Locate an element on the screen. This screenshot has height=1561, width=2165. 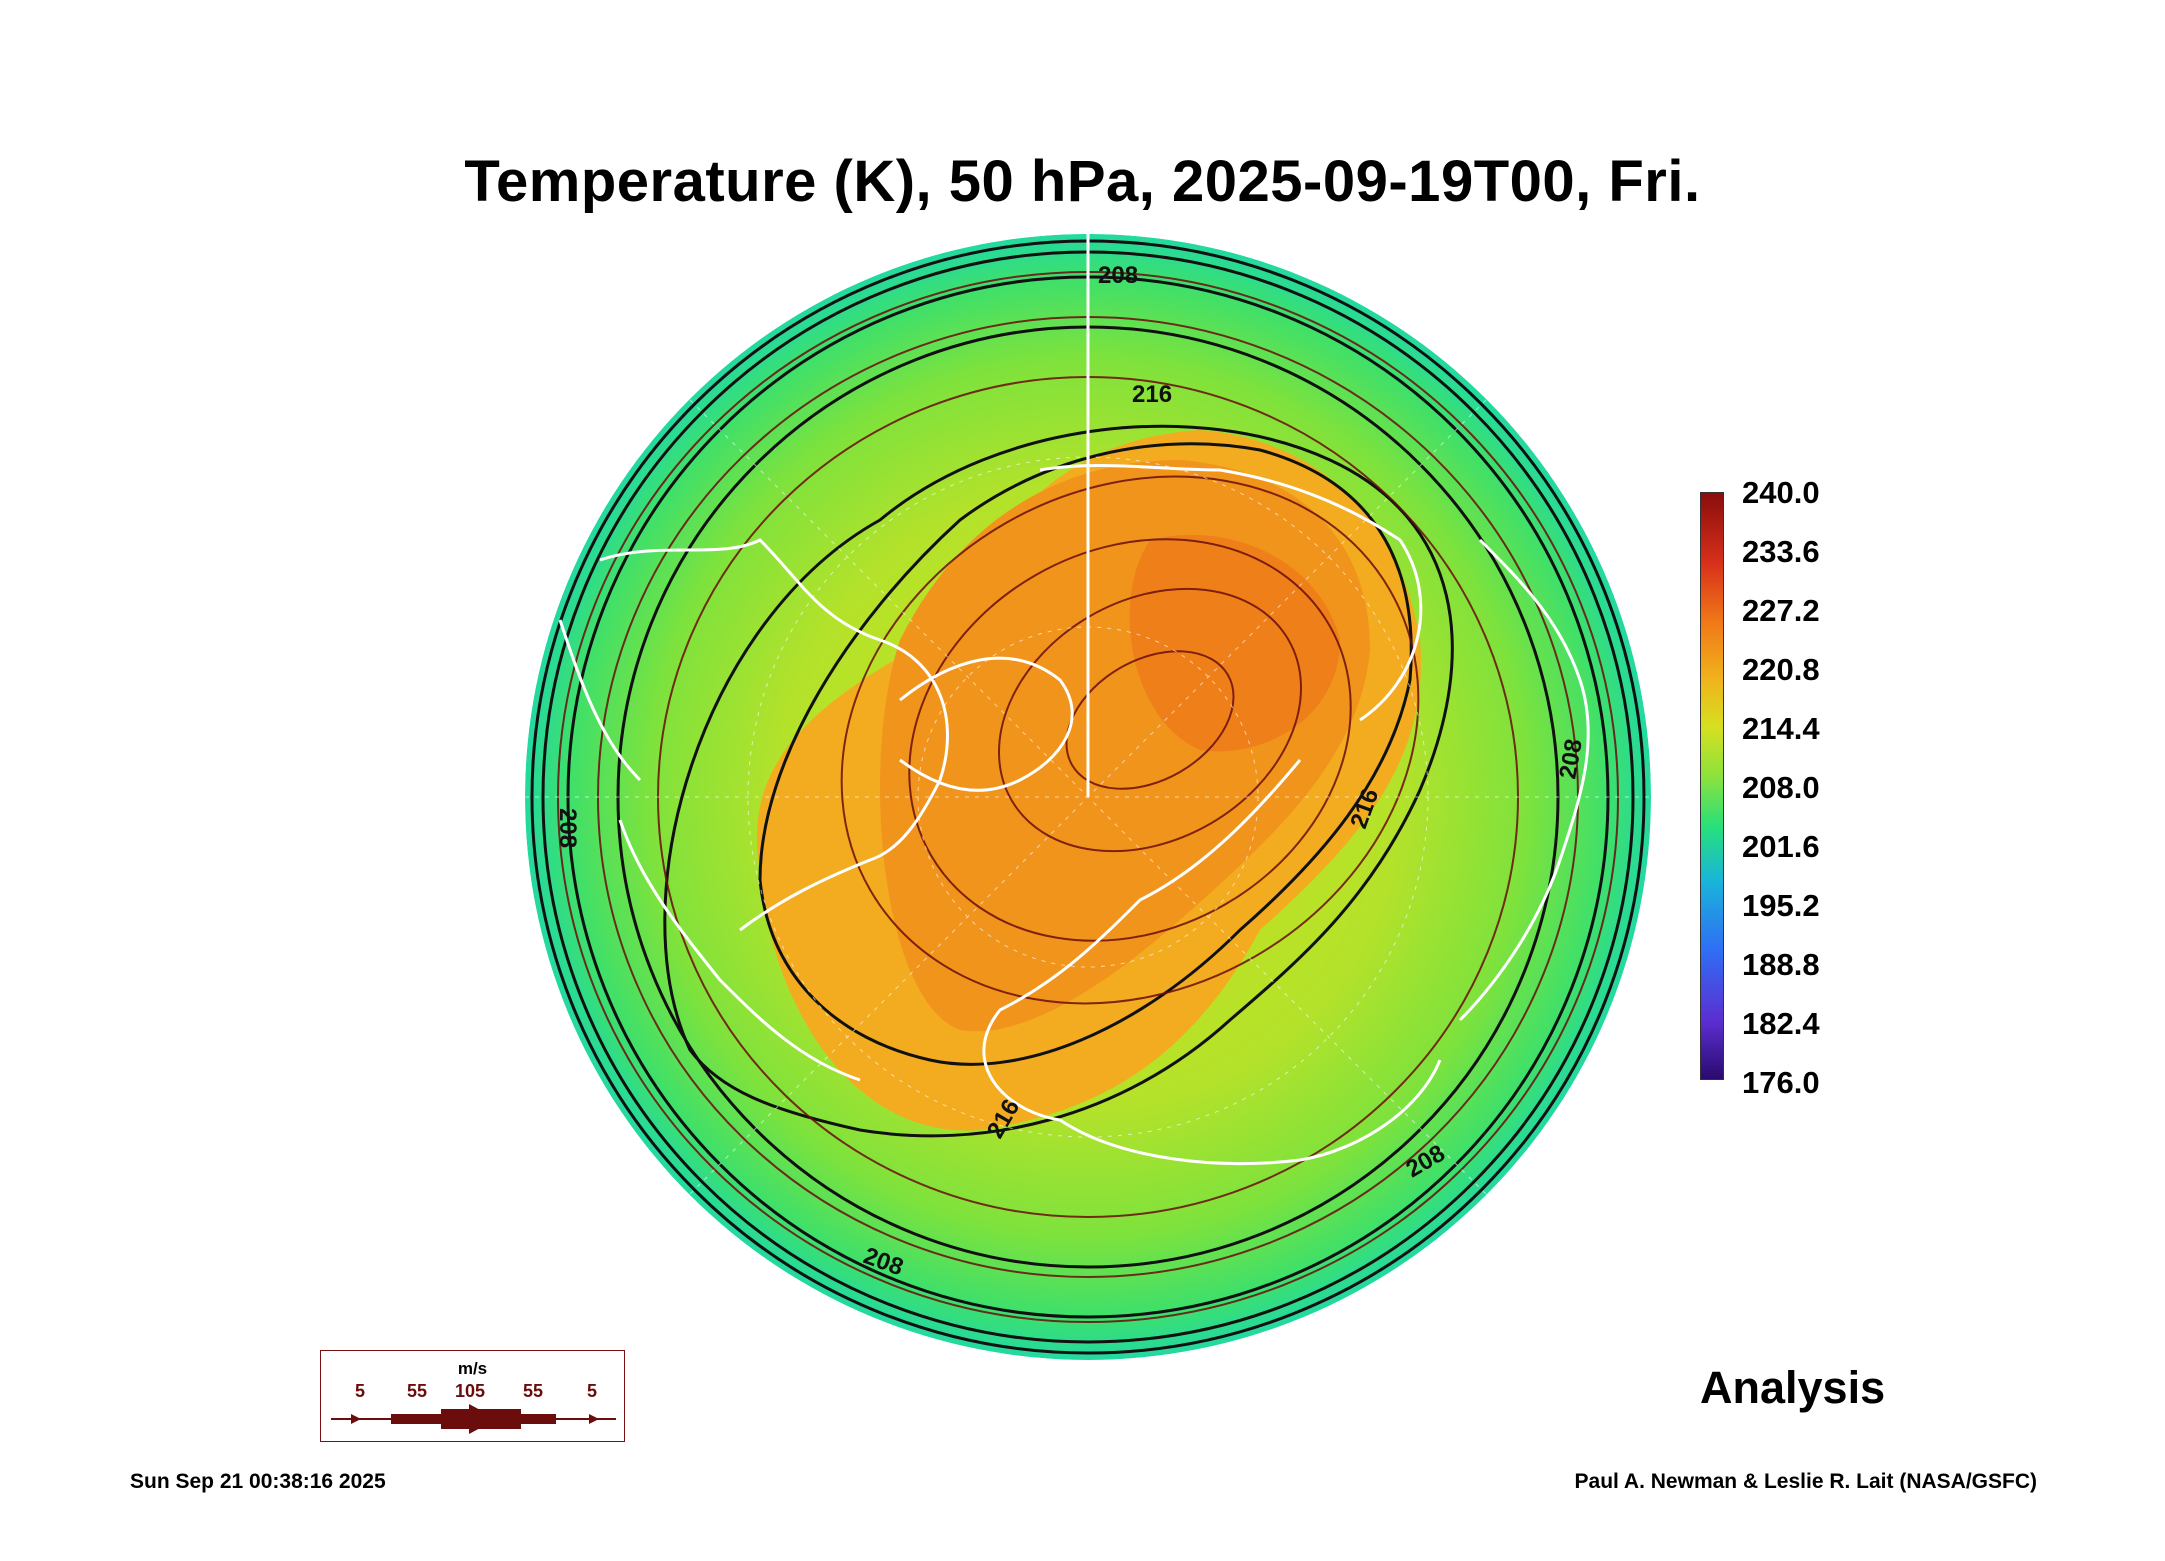
wind-legend-arrow is located at coordinates (473, 1419).